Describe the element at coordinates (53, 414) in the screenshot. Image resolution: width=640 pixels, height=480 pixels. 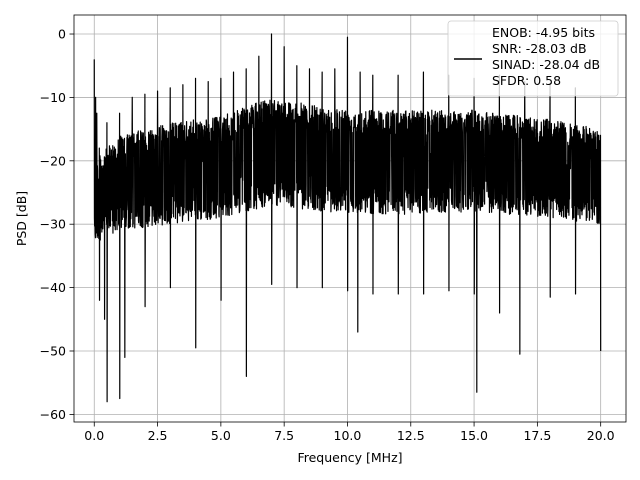
I see `y-tick-label: −60` at that location.